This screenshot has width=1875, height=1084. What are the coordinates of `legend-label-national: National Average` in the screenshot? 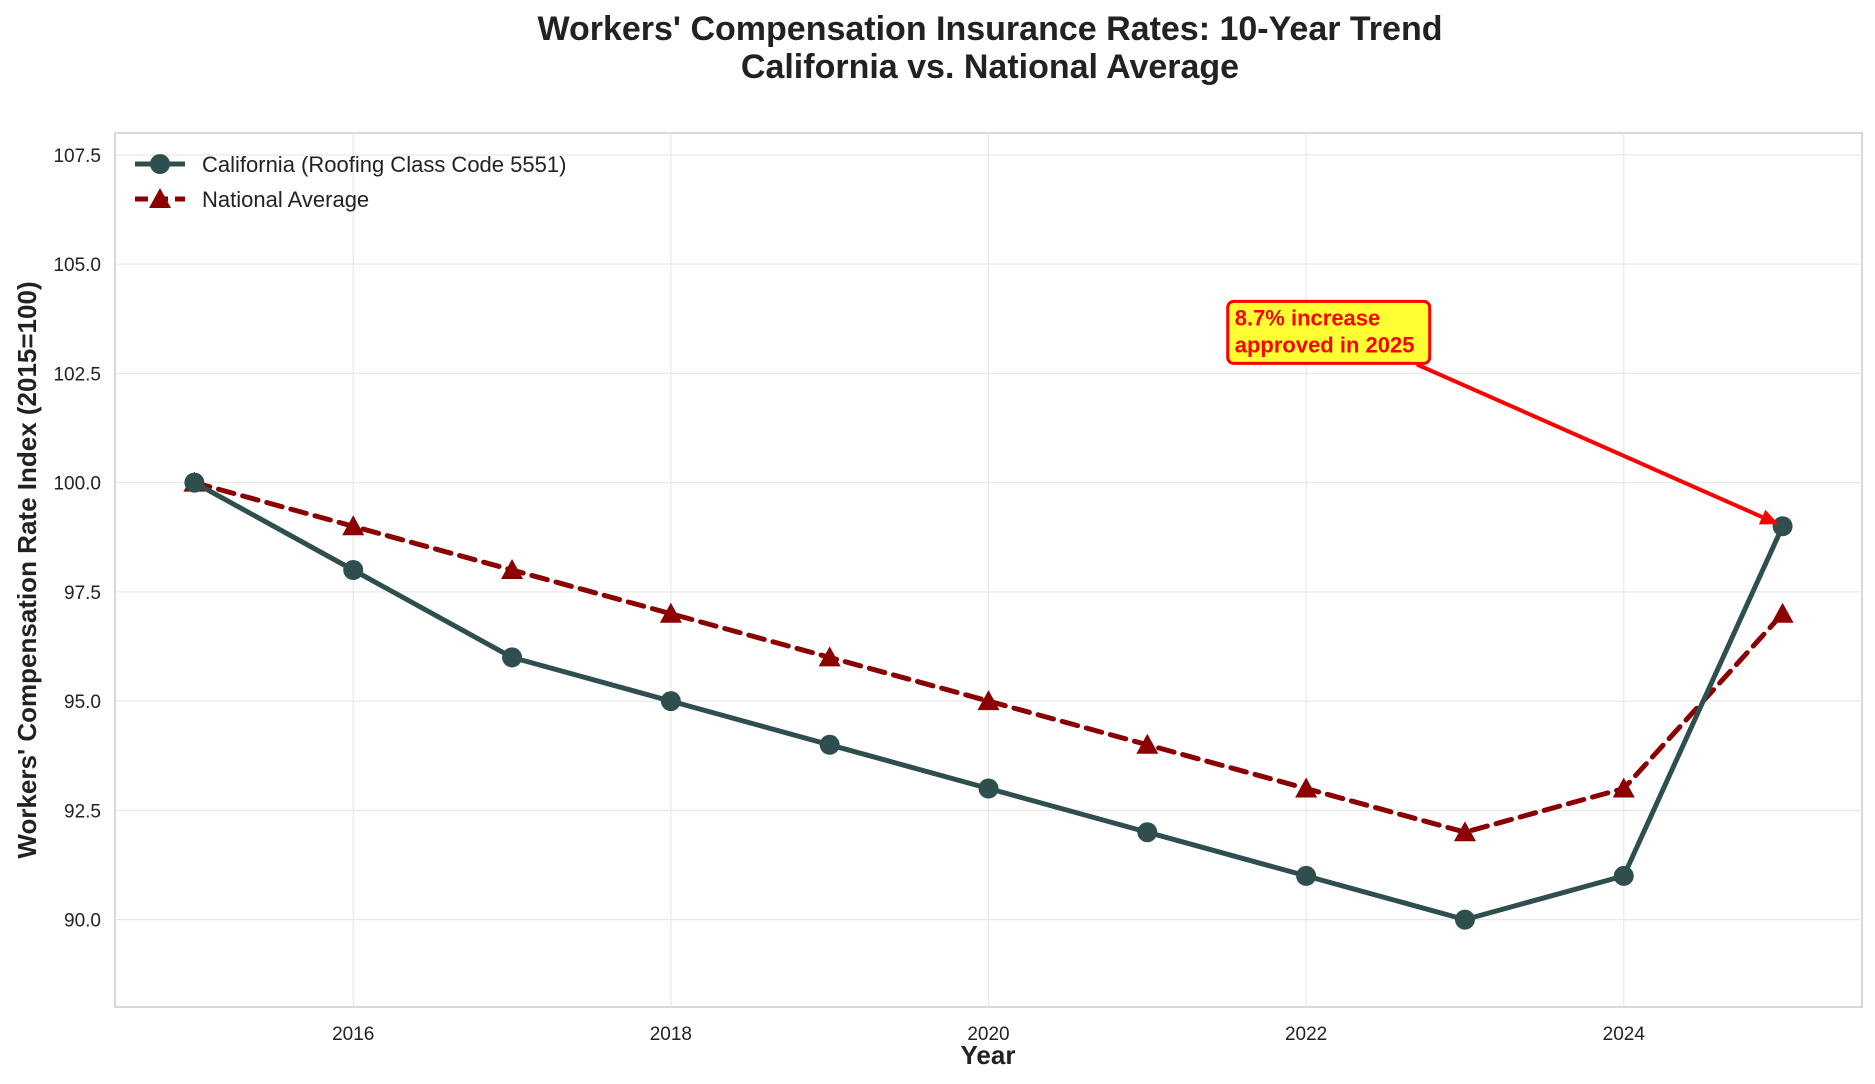 It's located at (285, 199).